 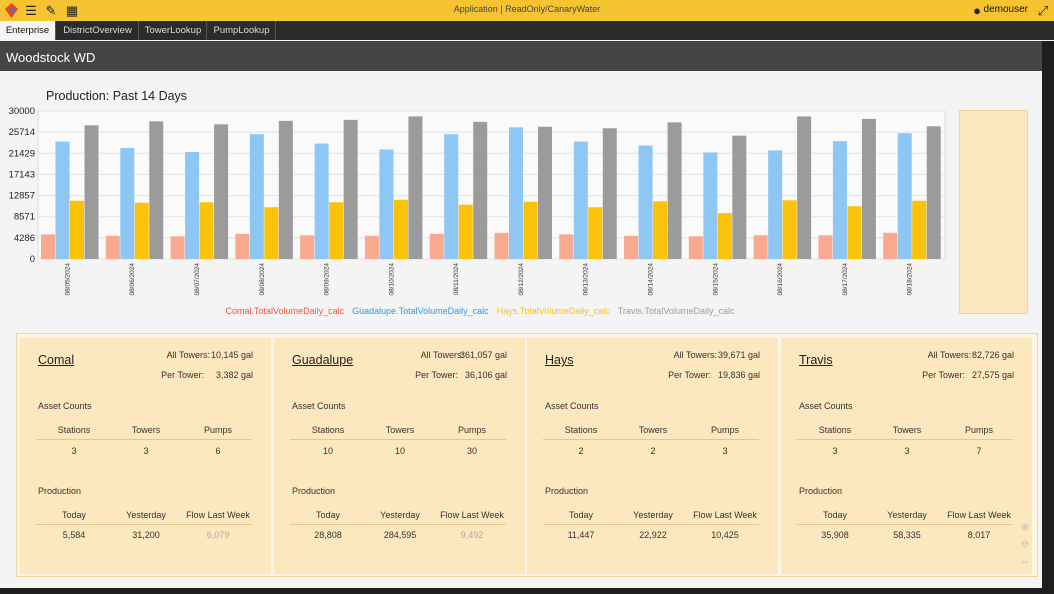 What do you see at coordinates (676, 311) in the screenshot?
I see `legend-item: Travis.TotalVolumeDaily_calc` at bounding box center [676, 311].